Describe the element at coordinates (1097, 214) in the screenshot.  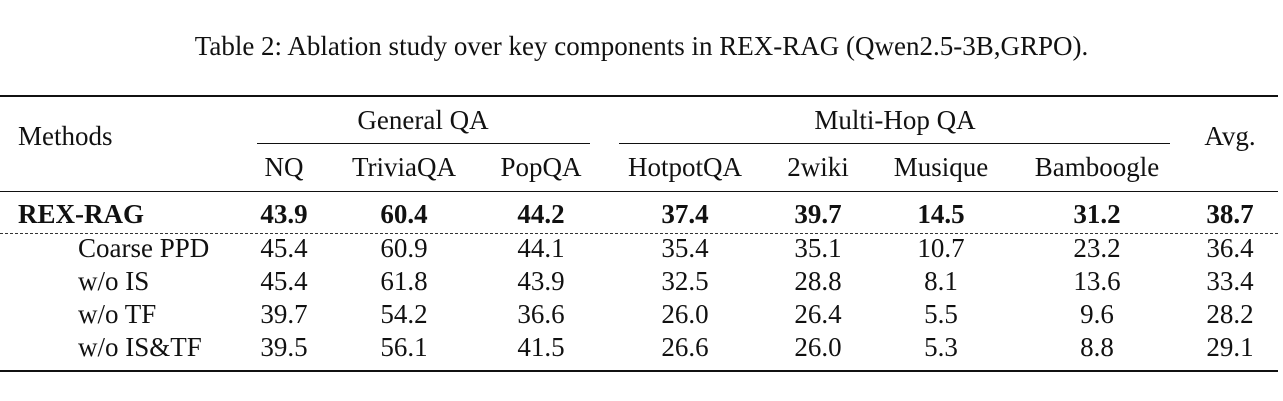
I see `table-cell: 31.2` at that location.